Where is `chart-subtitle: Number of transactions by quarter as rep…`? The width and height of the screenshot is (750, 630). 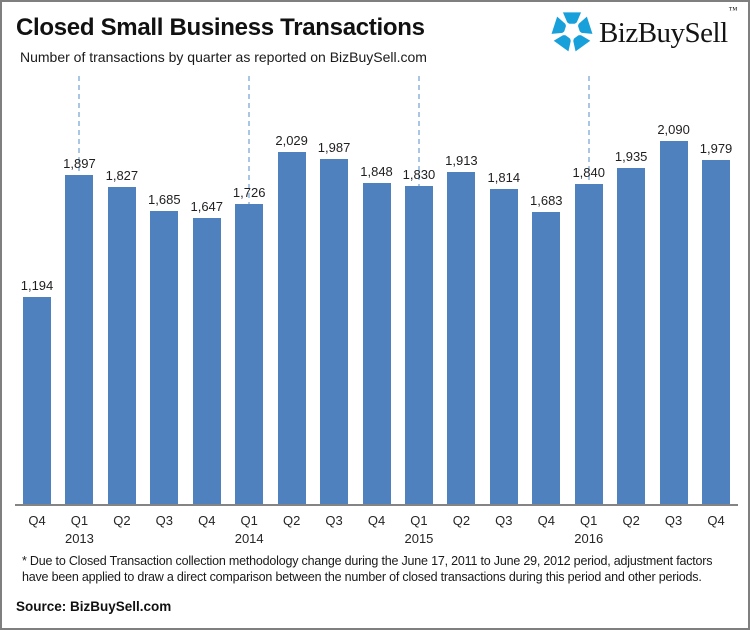 chart-subtitle: Number of transactions by quarter as rep… is located at coordinates (223, 57).